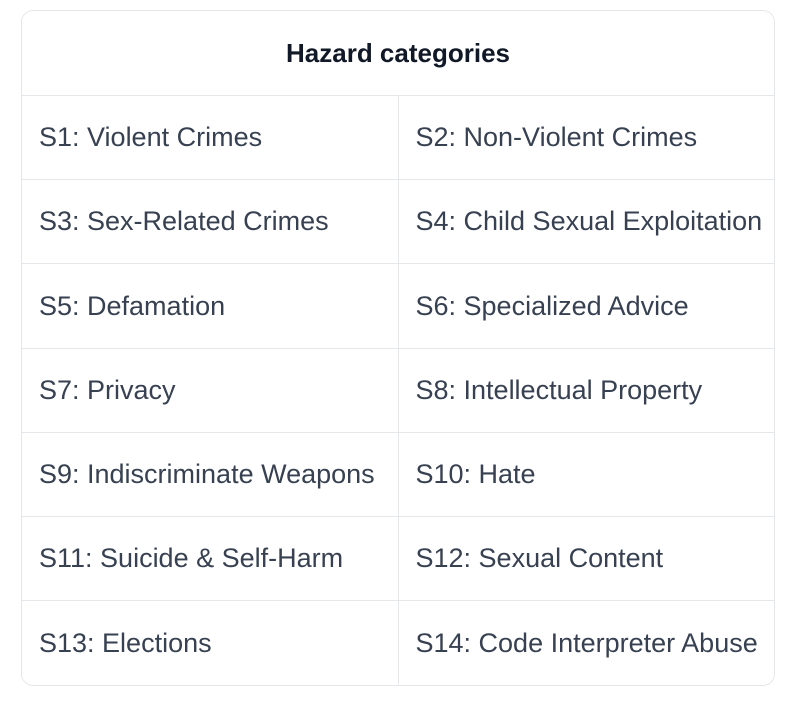 Image resolution: width=792 pixels, height=704 pixels. I want to click on table-row: S7: Privacy S8: Intellectual Property, so click(398, 390).